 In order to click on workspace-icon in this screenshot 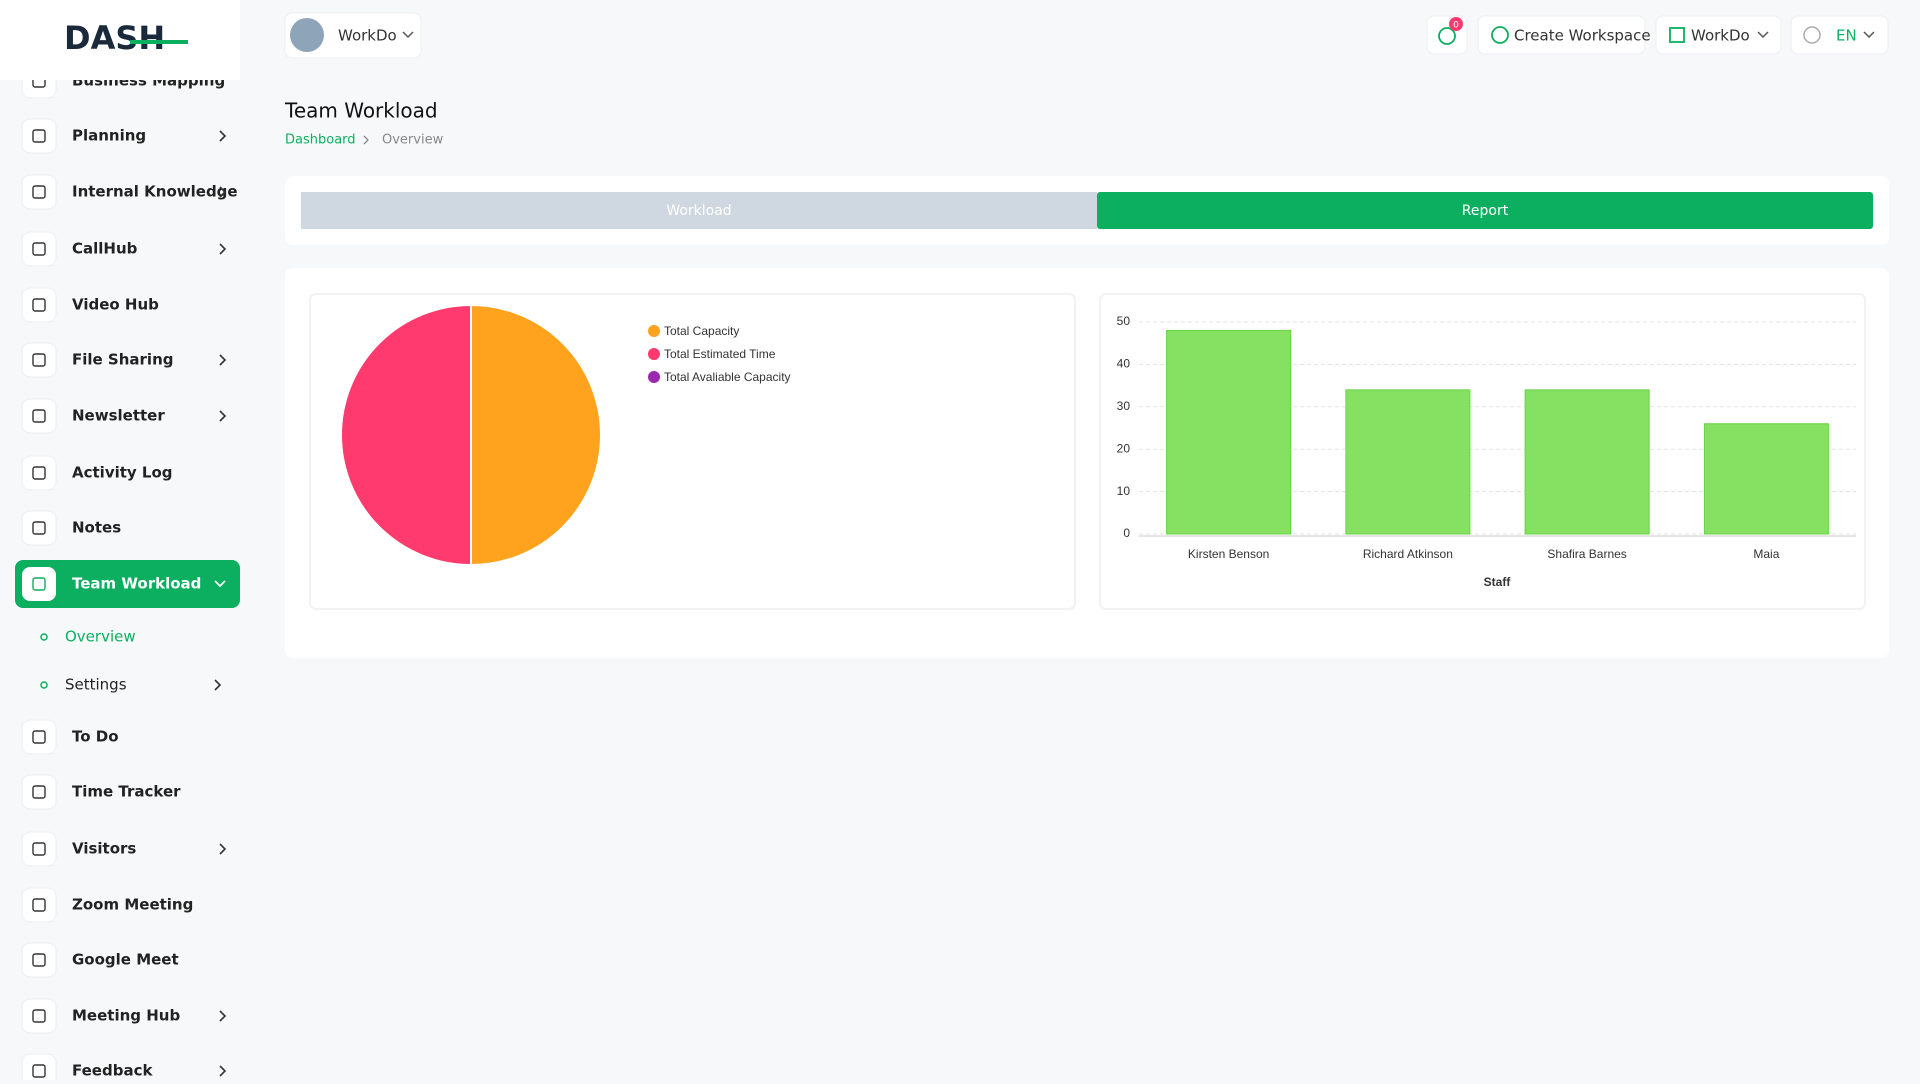, I will do `click(307, 35)`.